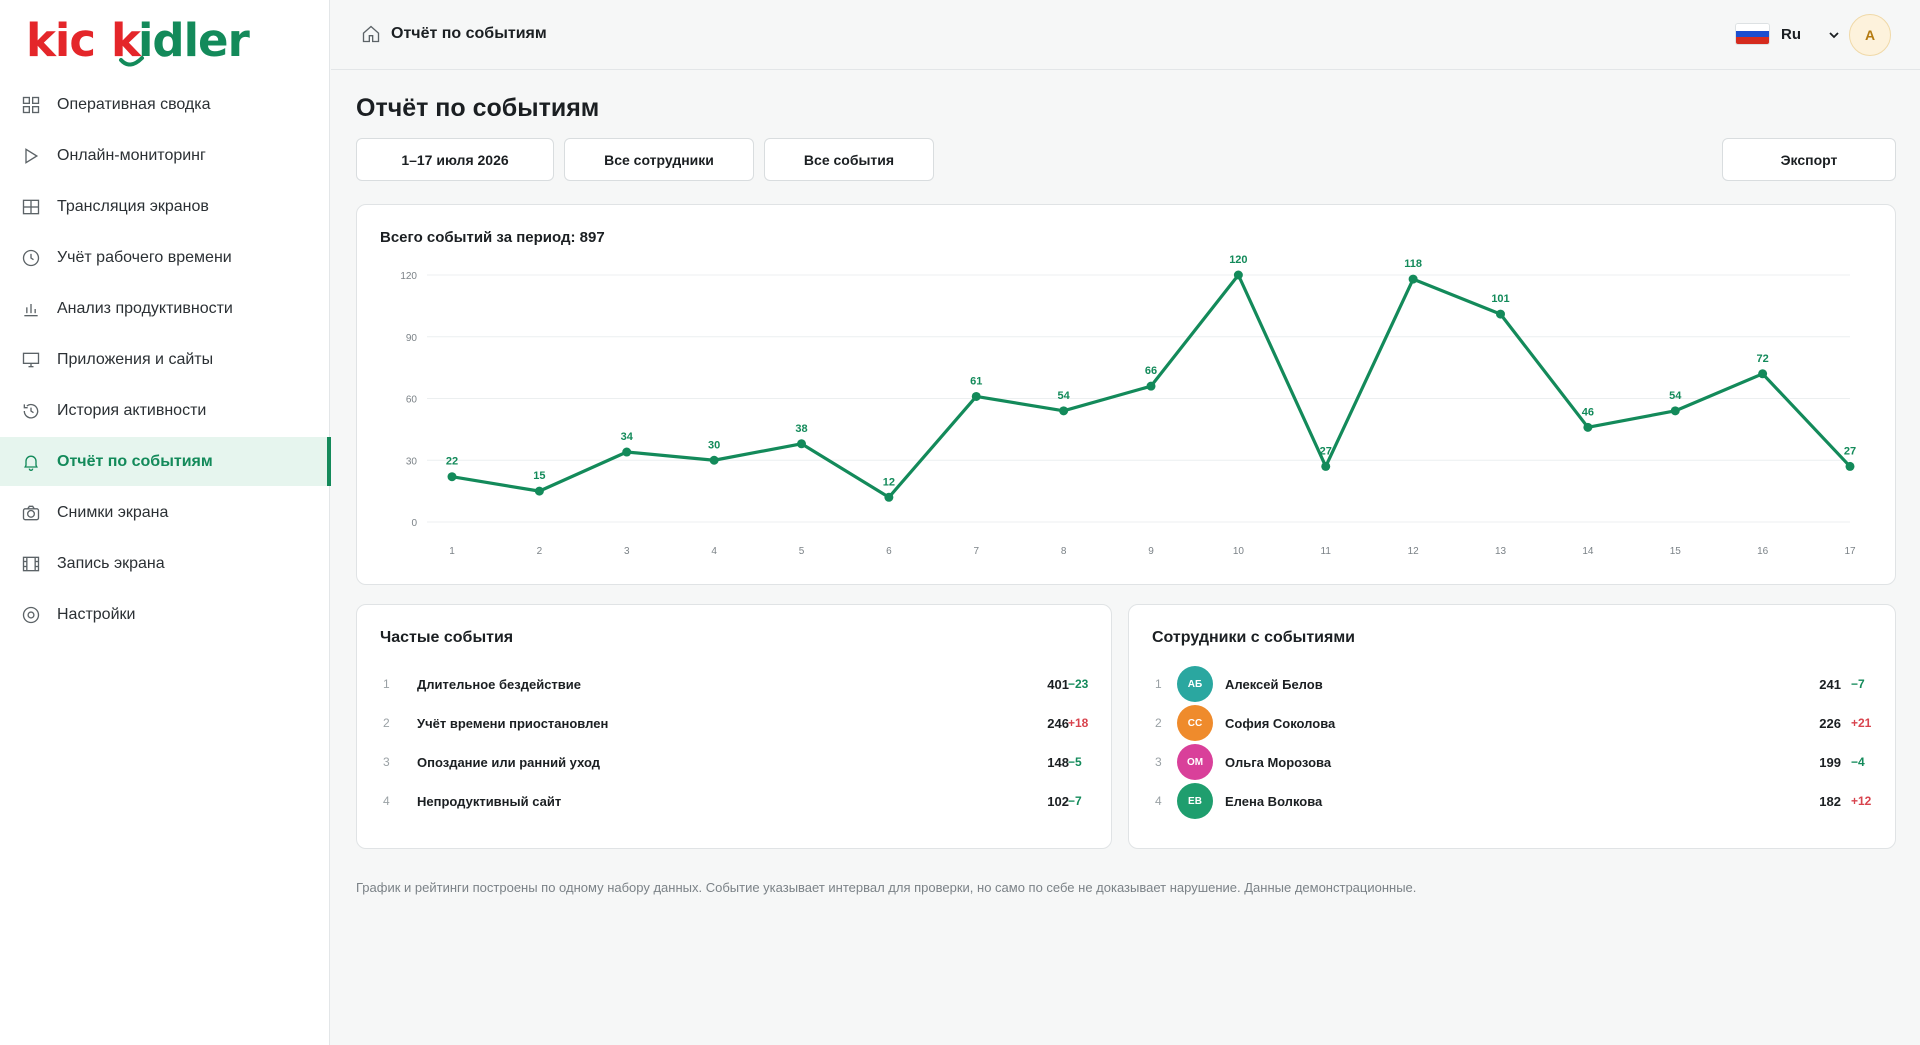  I want to click on events-filter: Все события, so click(849, 159).